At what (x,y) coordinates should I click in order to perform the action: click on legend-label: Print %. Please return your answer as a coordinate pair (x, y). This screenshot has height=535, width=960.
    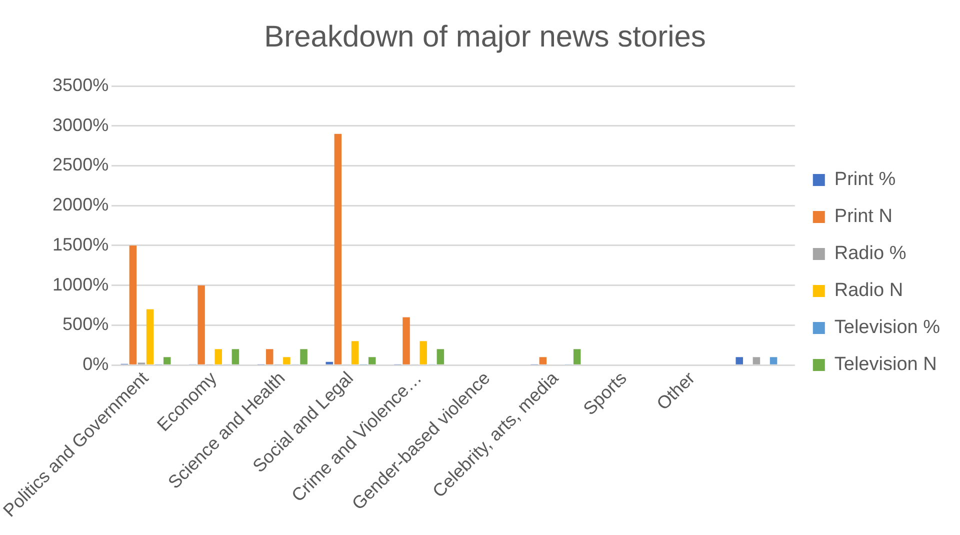
    Looking at the image, I should click on (865, 179).